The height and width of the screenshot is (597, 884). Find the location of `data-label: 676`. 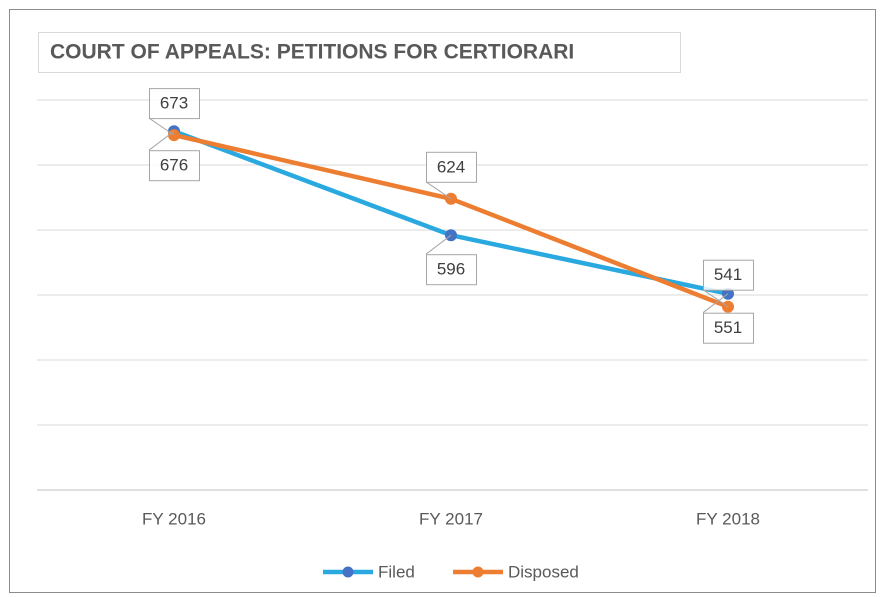

data-label: 676 is located at coordinates (174, 165).